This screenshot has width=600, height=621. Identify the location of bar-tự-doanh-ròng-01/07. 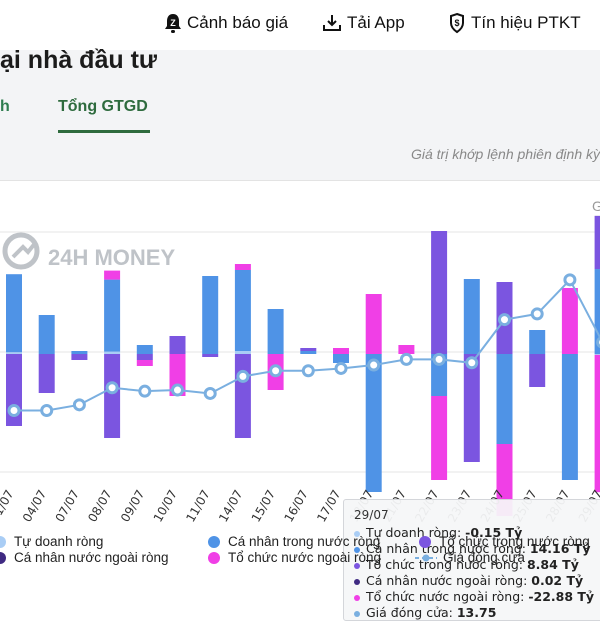
(14, 353).